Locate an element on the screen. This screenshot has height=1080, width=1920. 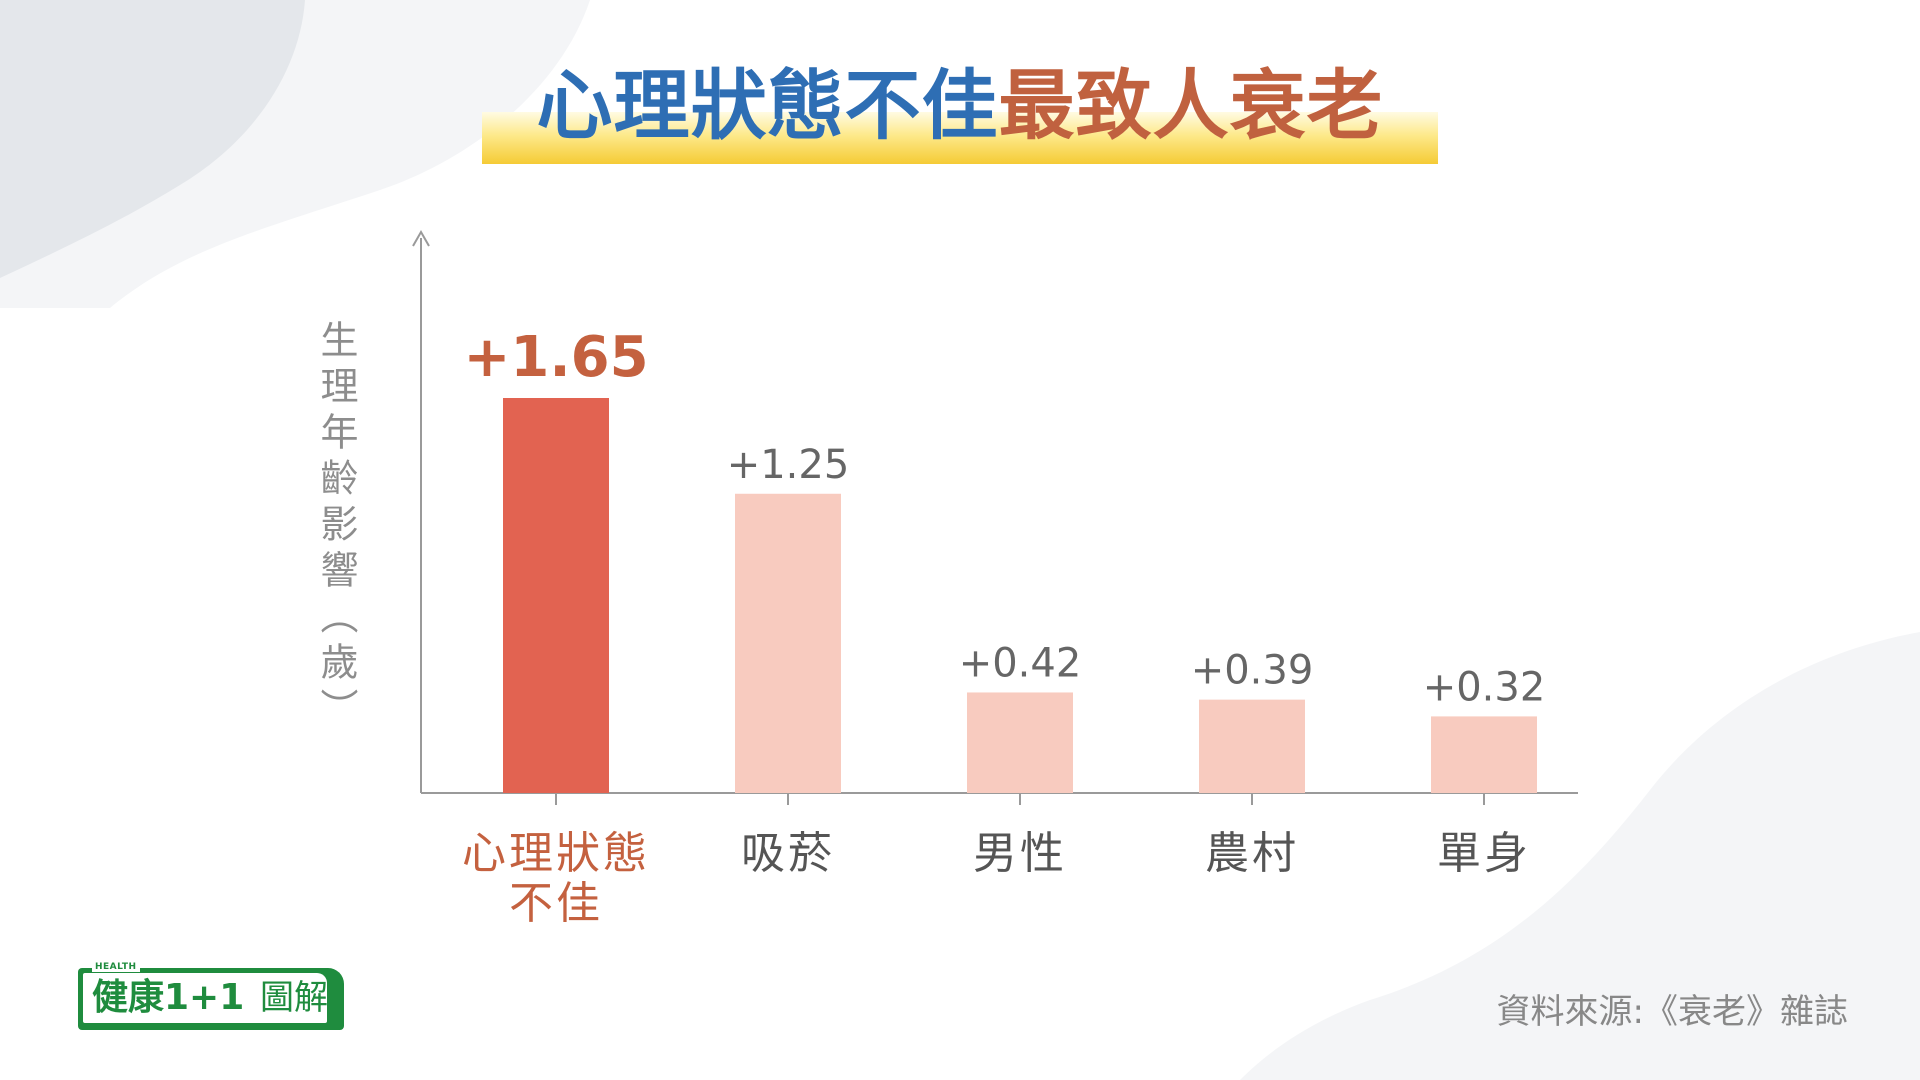
category-label-1: 心理狀態不佳 is located at coordinates (556, 878).